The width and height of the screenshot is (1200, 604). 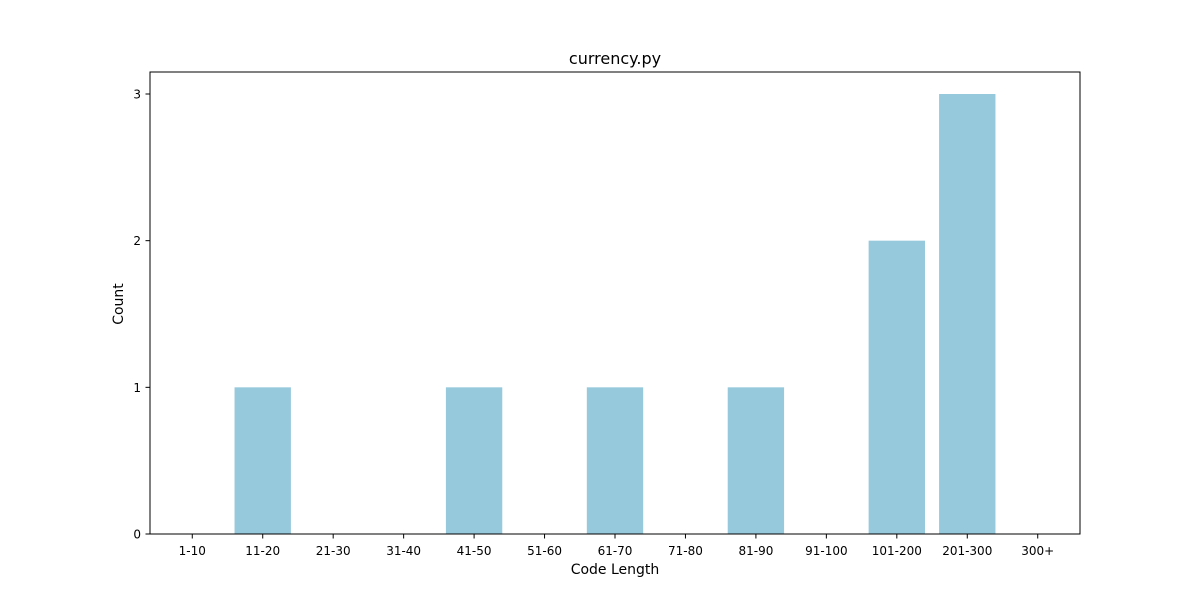 I want to click on x-tick-label: 71-80, so click(x=685, y=551).